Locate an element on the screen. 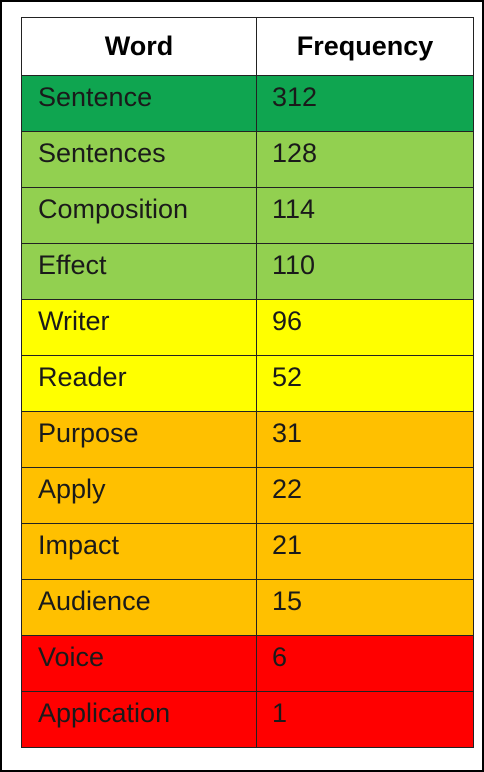  word-cell: Writer is located at coordinates (139, 327).